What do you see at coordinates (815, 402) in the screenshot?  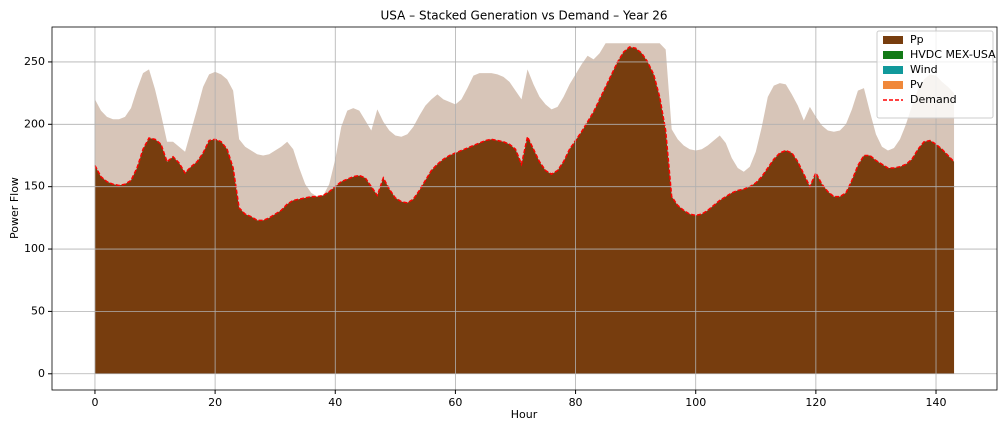 I see `x-tick-label: 120` at bounding box center [815, 402].